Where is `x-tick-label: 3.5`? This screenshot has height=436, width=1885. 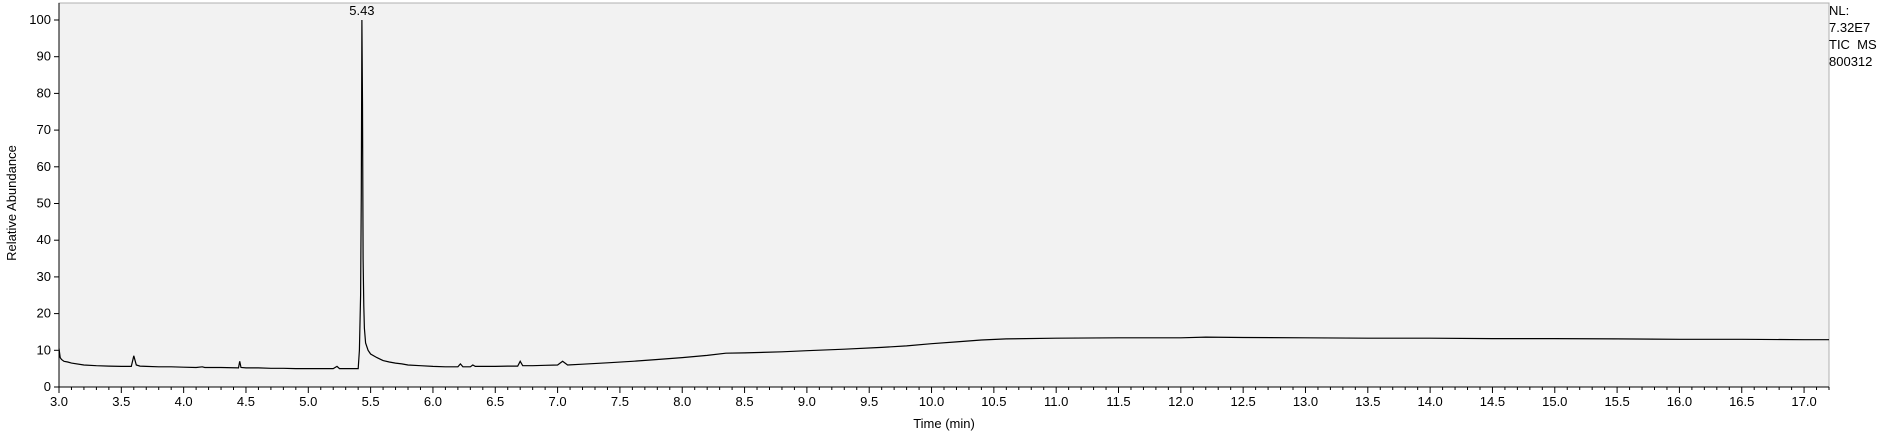 x-tick-label: 3.5 is located at coordinates (121, 401).